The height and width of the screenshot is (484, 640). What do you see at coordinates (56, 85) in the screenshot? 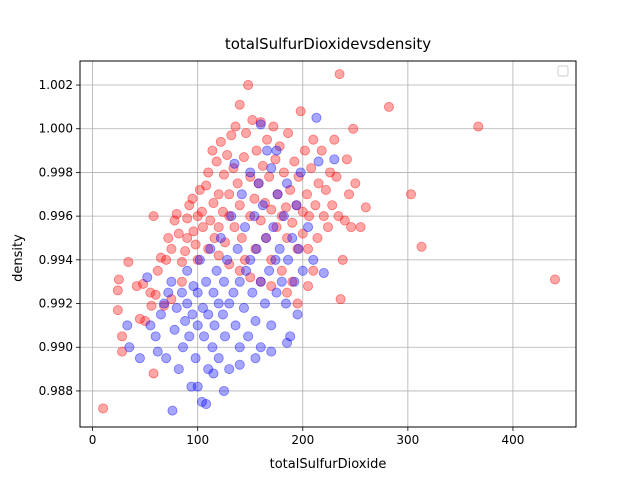
I see `y-tick-label: 1.002` at bounding box center [56, 85].